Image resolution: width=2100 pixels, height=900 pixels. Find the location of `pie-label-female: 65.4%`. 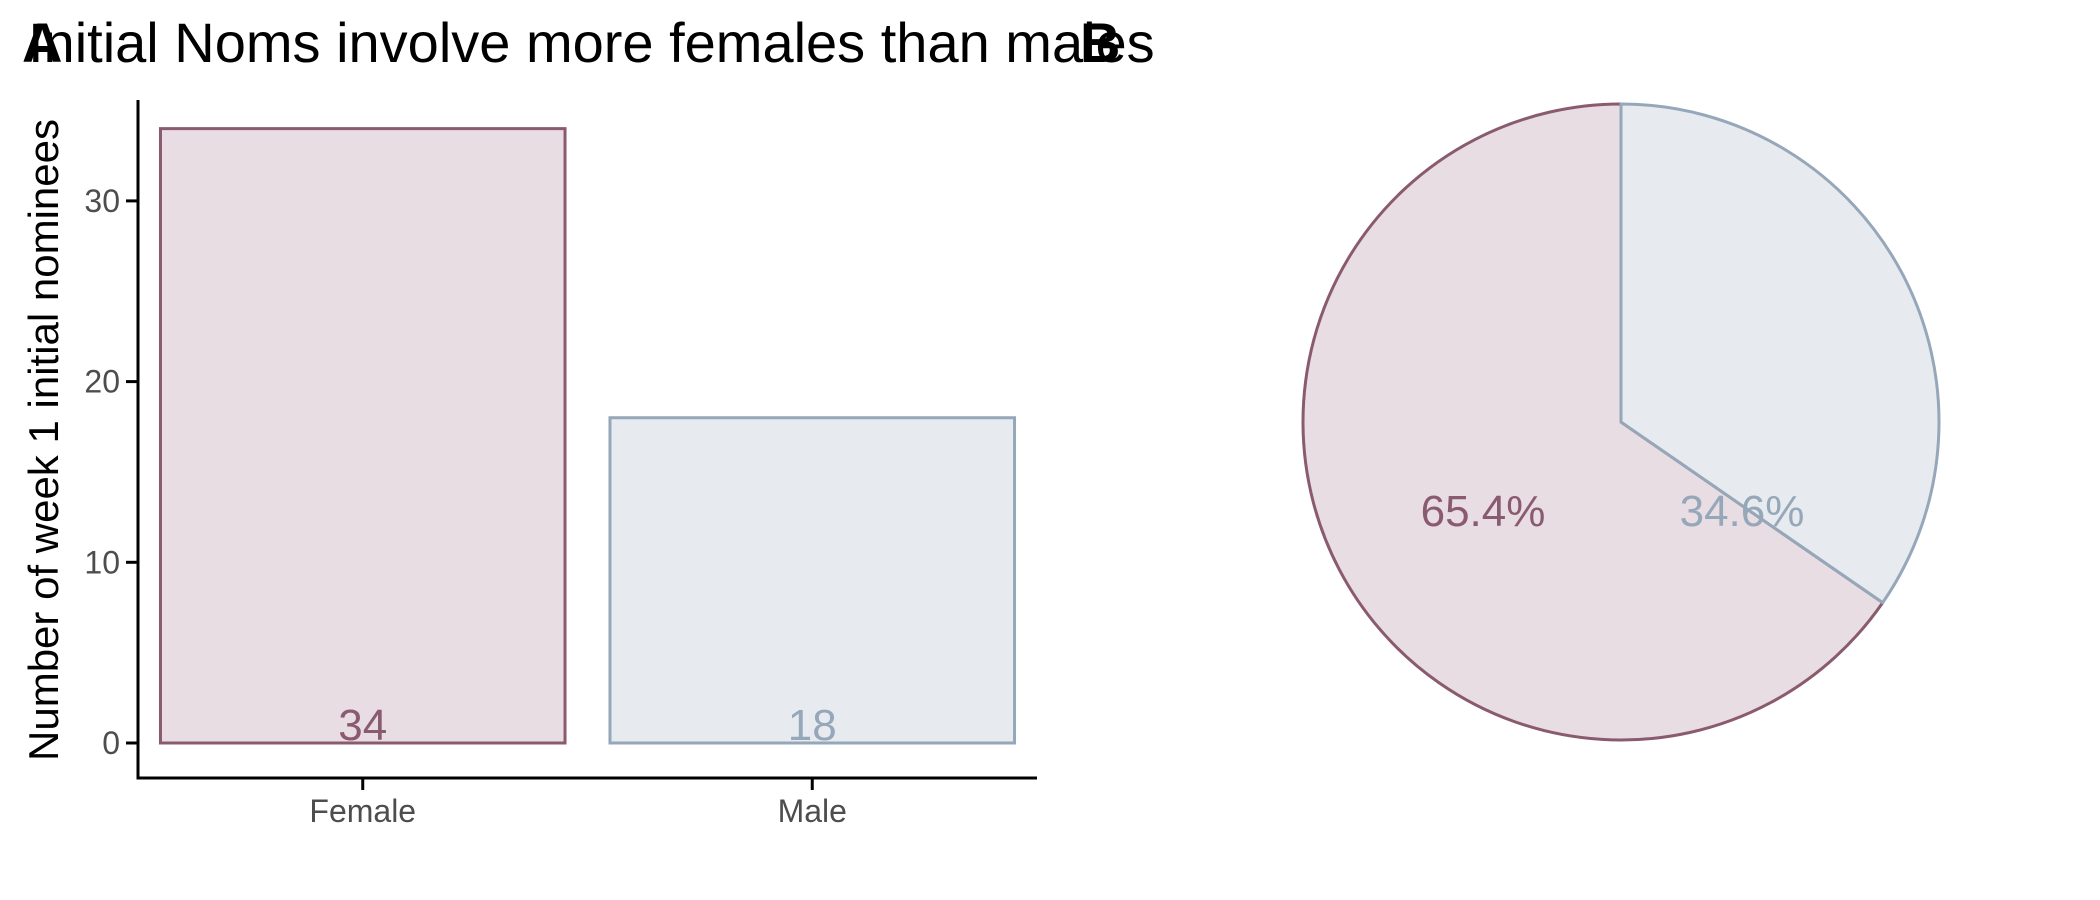

pie-label-female: 65.4% is located at coordinates (1483, 511).